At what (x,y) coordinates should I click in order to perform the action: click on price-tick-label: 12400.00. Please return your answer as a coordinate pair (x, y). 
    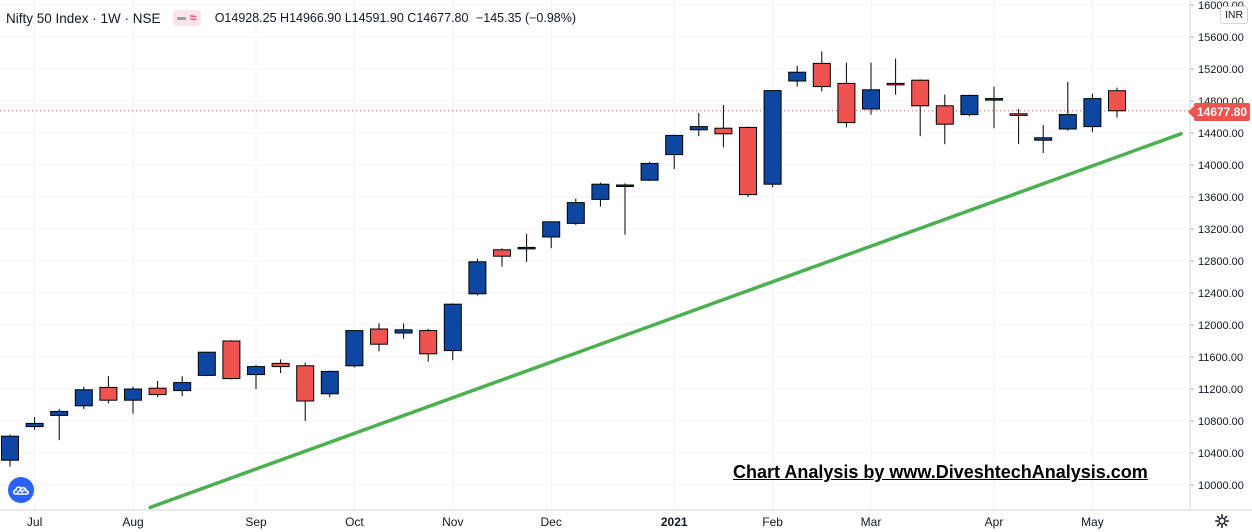
    Looking at the image, I should click on (1221, 294).